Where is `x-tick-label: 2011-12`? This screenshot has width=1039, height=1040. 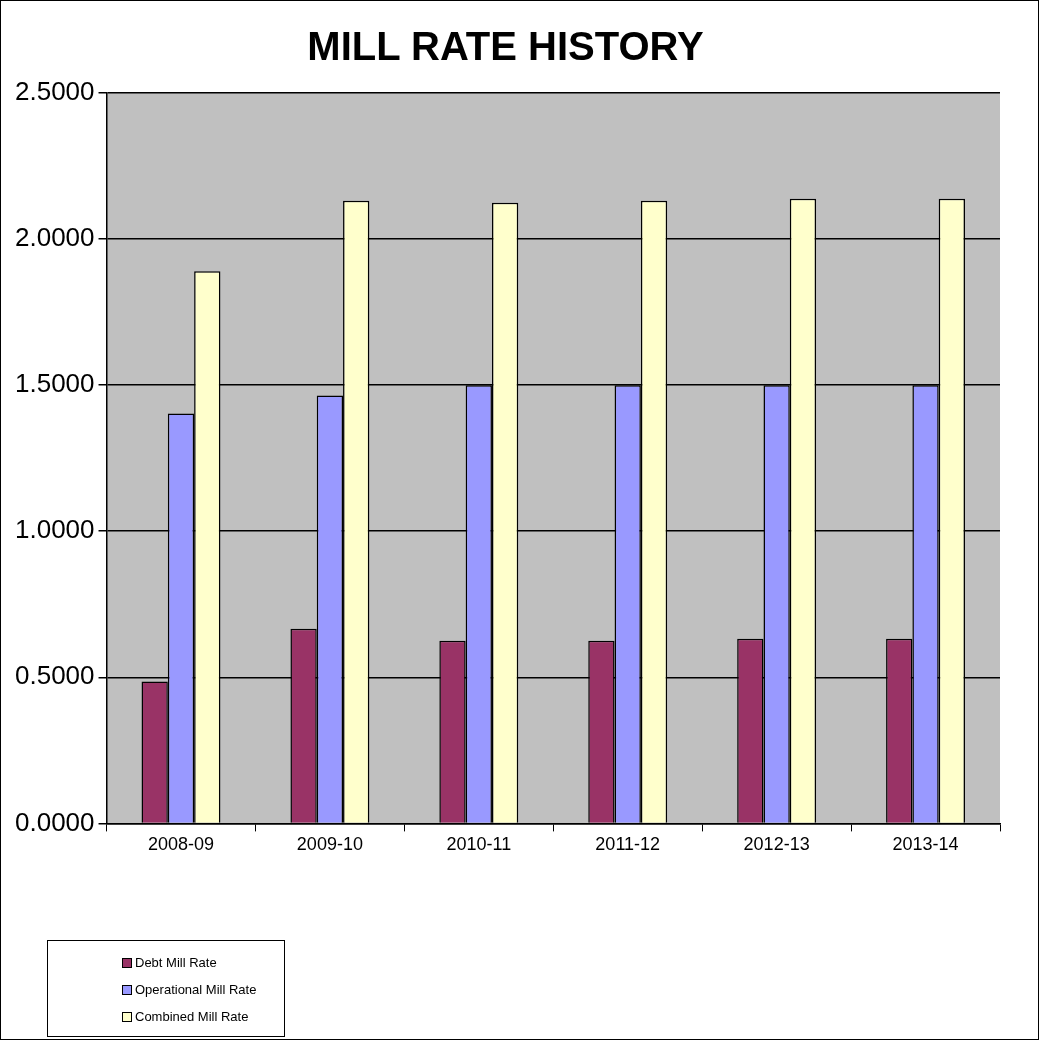
x-tick-label: 2011-12 is located at coordinates (628, 844).